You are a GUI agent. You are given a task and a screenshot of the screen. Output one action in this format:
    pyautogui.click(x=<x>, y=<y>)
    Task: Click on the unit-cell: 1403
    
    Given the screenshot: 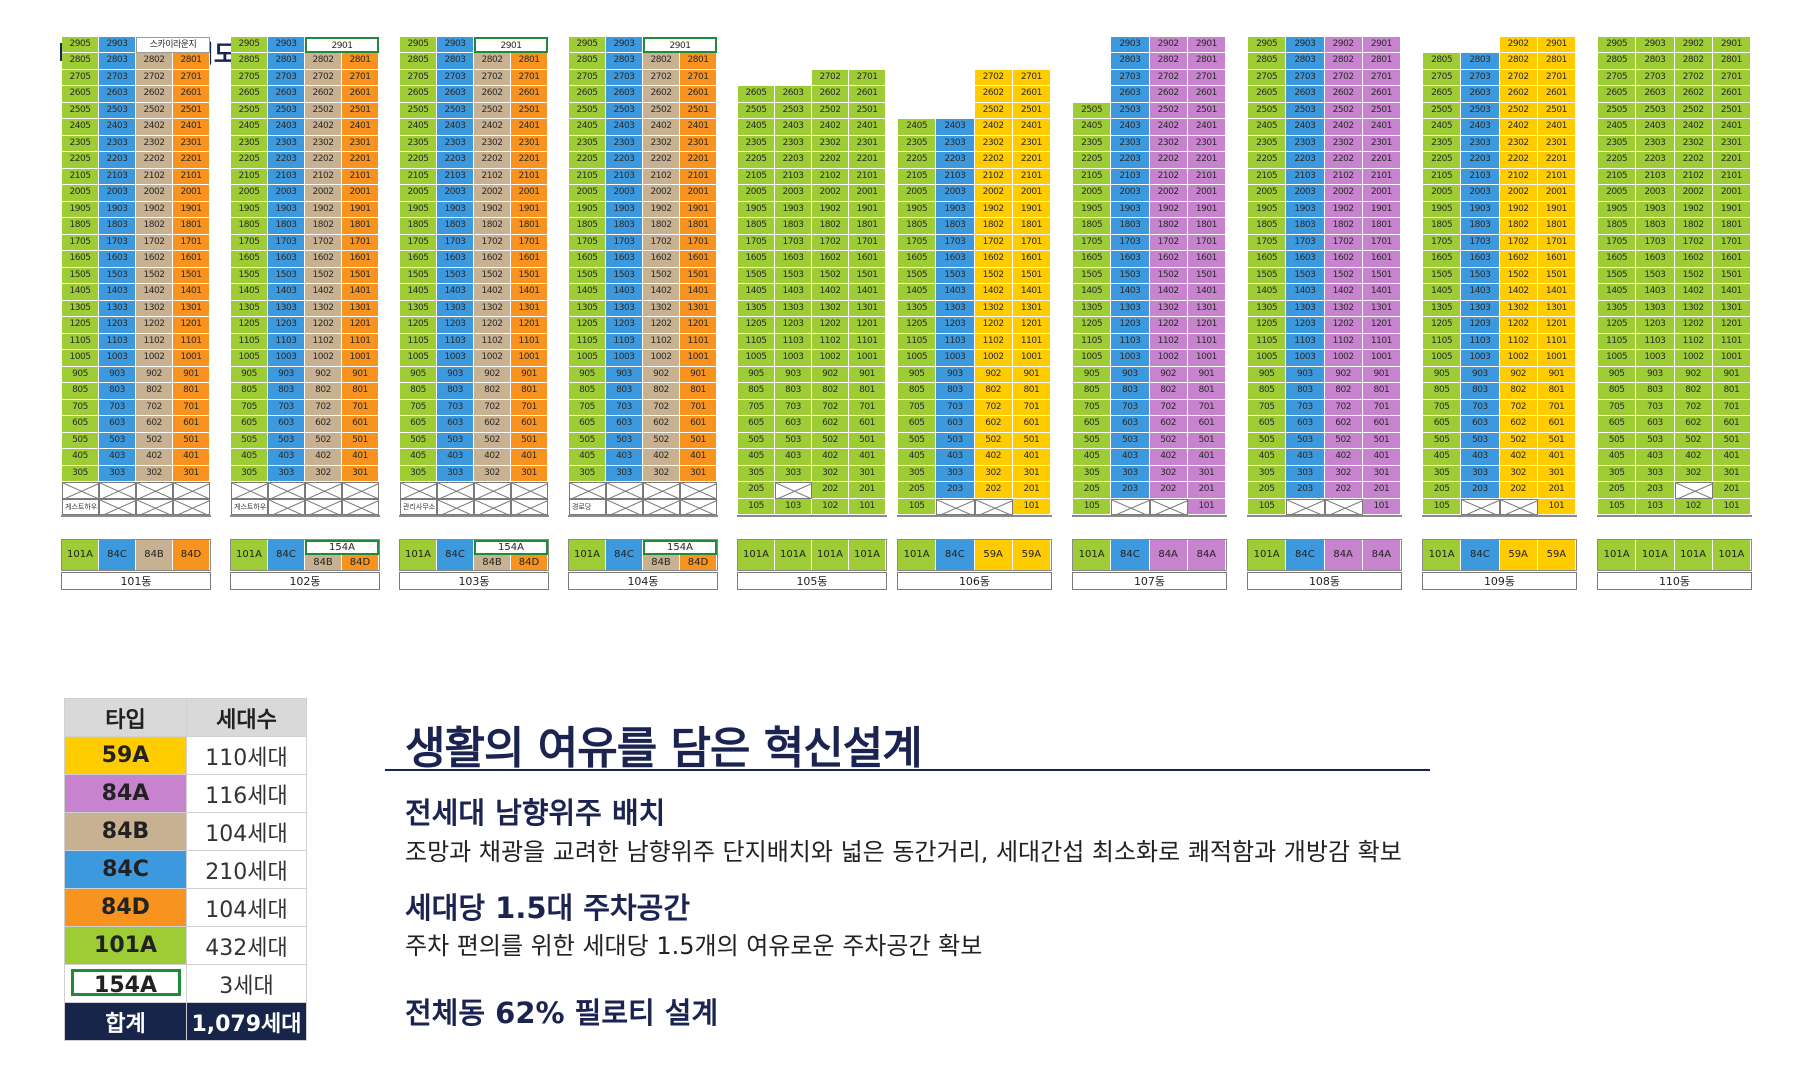 What is the action you would take?
    pyautogui.click(x=1305, y=292)
    